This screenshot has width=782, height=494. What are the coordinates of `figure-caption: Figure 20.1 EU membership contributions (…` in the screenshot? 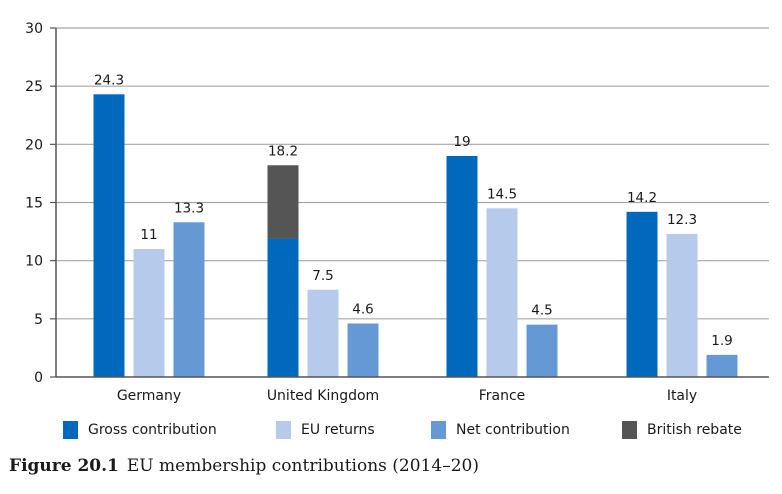 It's located at (244, 466).